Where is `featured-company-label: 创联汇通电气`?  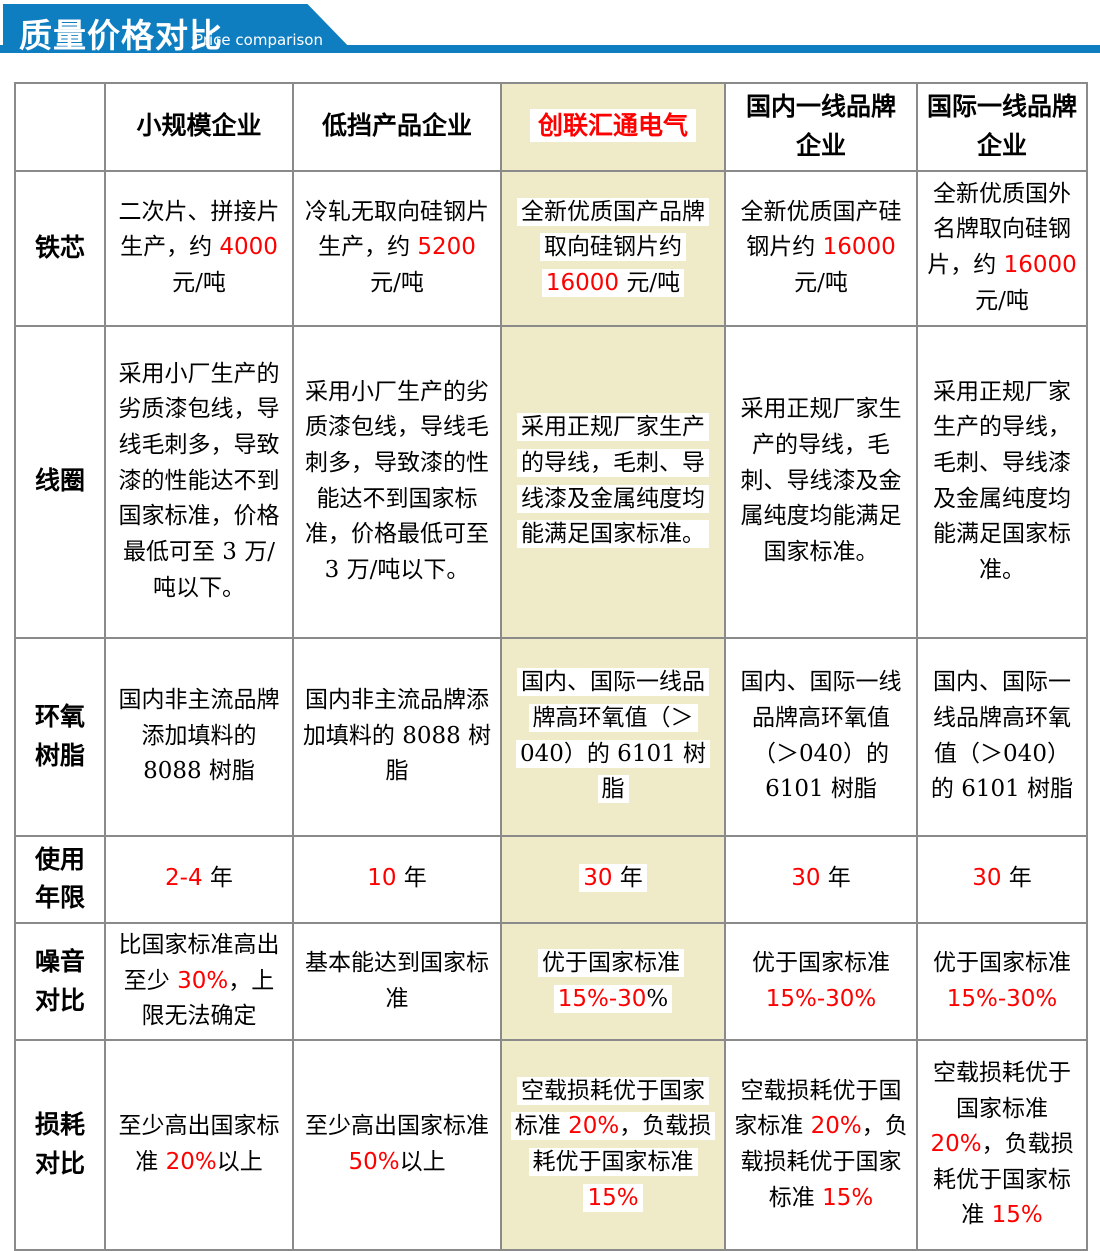
featured-company-label: 创联汇通电气 is located at coordinates (612, 126).